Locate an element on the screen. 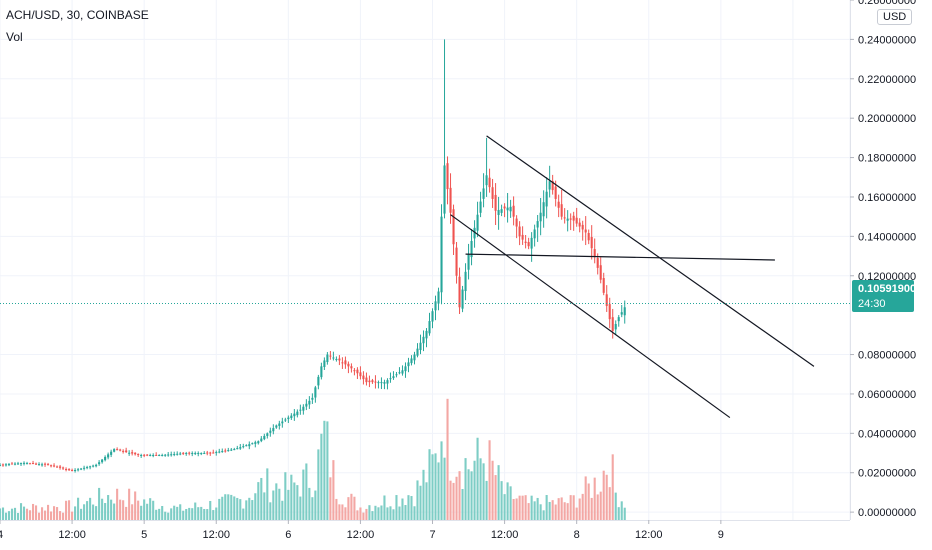 Image resolution: width=932 pixels, height=550 pixels. symbol-title: ACH/USD, 30, COINBASE is located at coordinates (77, 15).